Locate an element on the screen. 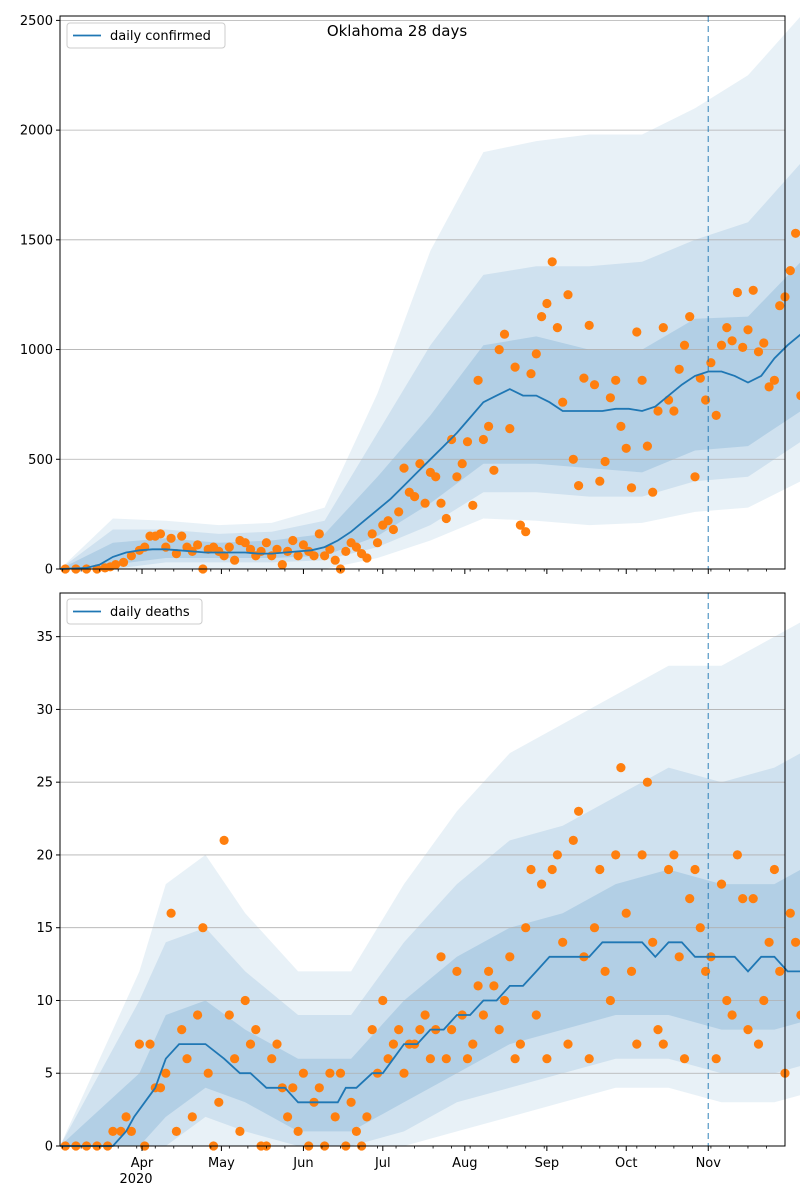 The width and height of the screenshot is (800, 1204). y-tick-label: 5 is located at coordinates (49, 1074).